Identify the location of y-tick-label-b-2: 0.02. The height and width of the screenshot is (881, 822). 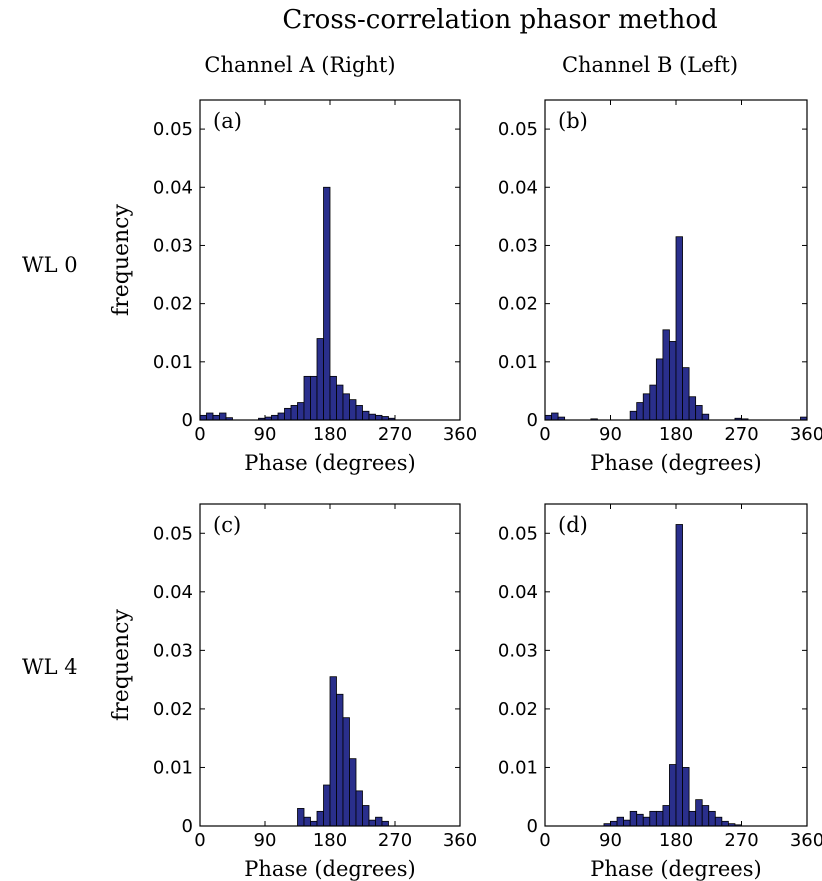
(518, 304).